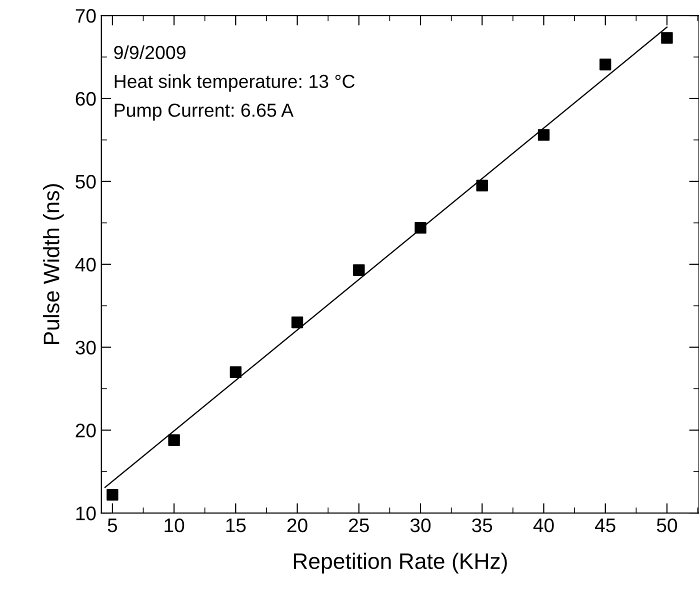 This screenshot has height=598, width=699. Describe the element at coordinates (86, 513) in the screenshot. I see `y-tick-label: 10` at that location.